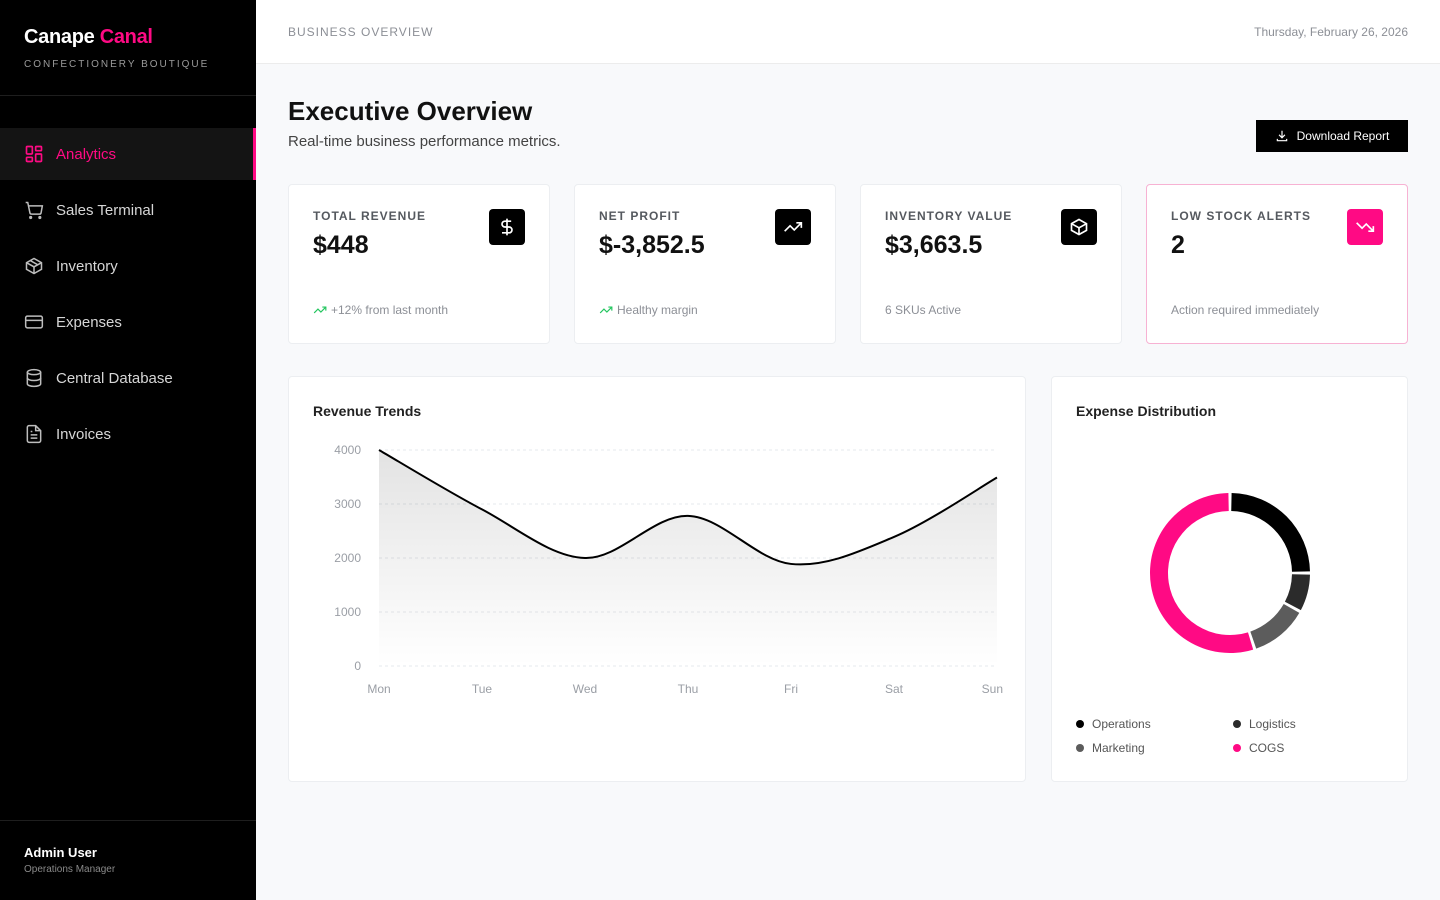 Image resolution: width=1440 pixels, height=900 pixels. I want to click on brand-name-accent: Canal, so click(126, 37).